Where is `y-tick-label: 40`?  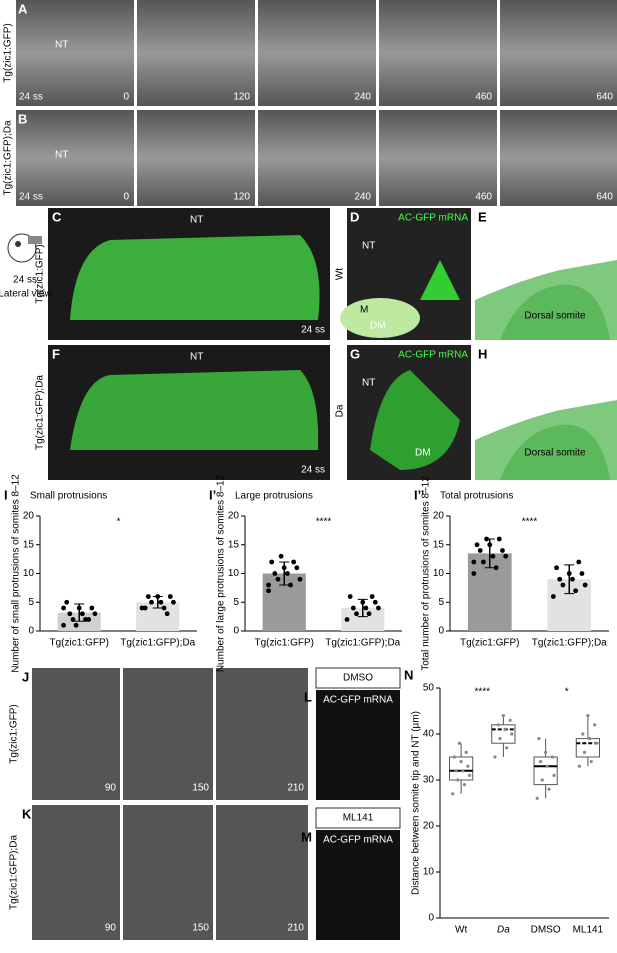
y-tick-label: 40 is located at coordinates (429, 734).